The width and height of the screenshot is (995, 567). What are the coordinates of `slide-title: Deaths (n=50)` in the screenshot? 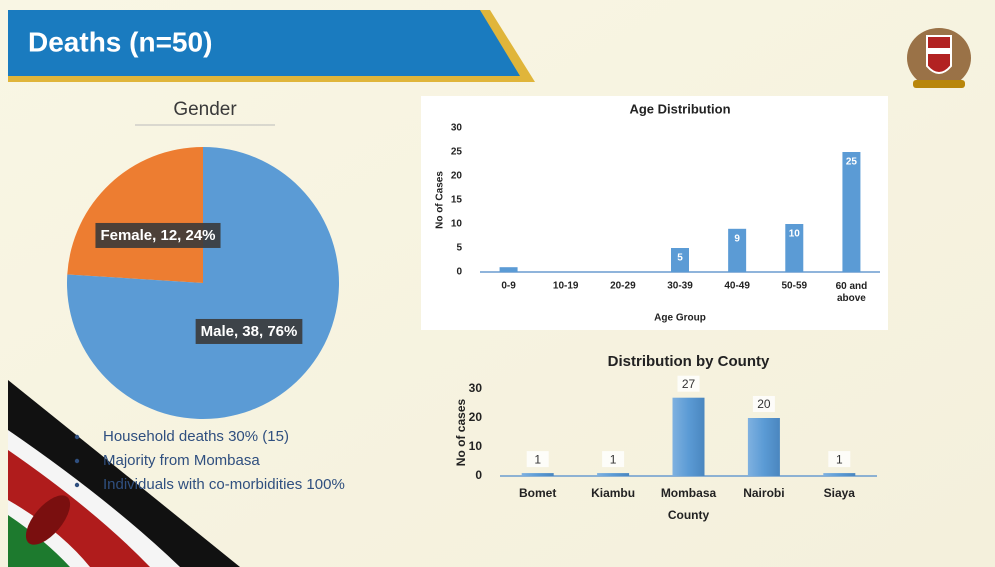 It's located at (120, 41).